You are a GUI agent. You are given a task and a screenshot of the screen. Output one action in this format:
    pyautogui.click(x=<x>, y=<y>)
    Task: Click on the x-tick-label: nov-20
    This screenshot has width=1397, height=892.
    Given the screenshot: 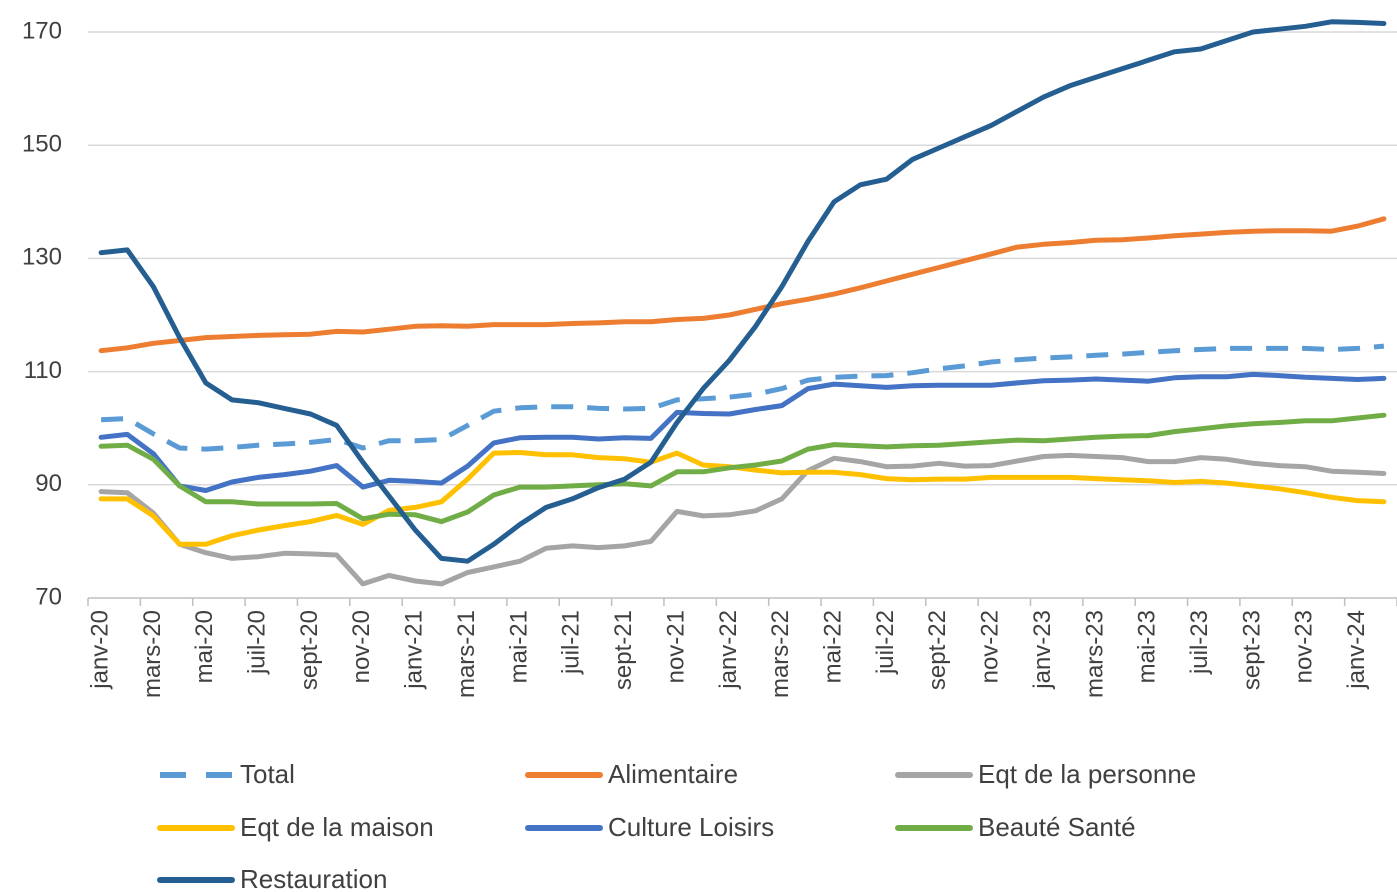 What is the action you would take?
    pyautogui.click(x=361, y=646)
    